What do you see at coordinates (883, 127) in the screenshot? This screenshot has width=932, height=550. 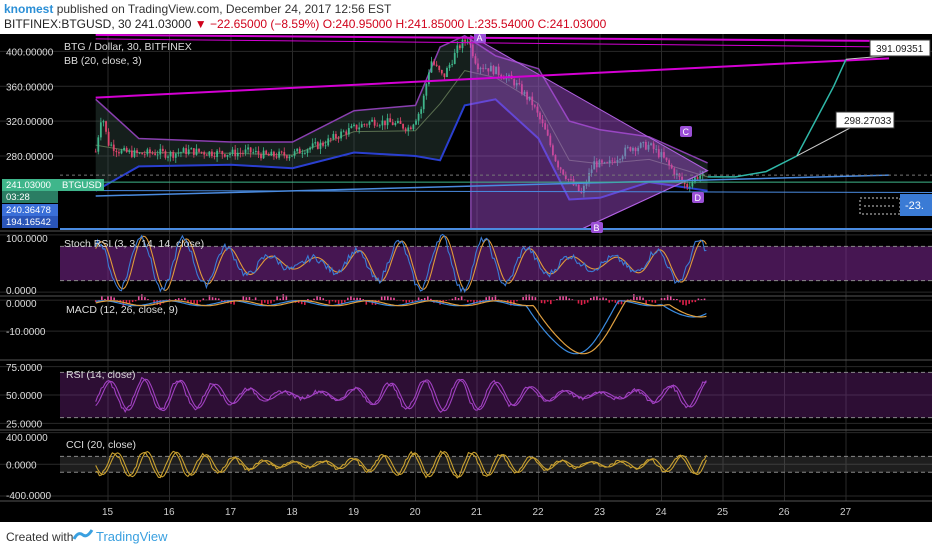 I see `projection-callouts: 391.09351 298.27033 -23.` at bounding box center [883, 127].